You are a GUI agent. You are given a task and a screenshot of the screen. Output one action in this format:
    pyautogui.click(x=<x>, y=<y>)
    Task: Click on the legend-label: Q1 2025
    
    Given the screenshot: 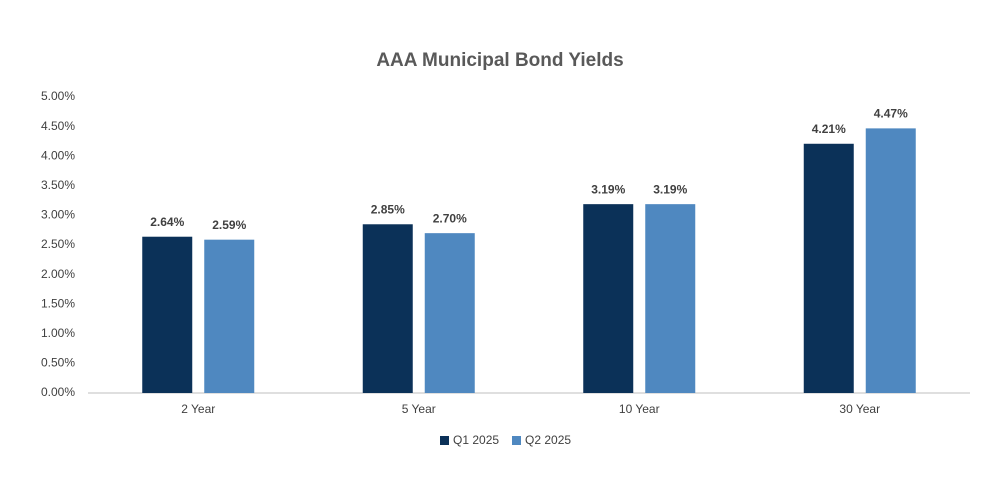 What is the action you would take?
    pyautogui.click(x=476, y=440)
    